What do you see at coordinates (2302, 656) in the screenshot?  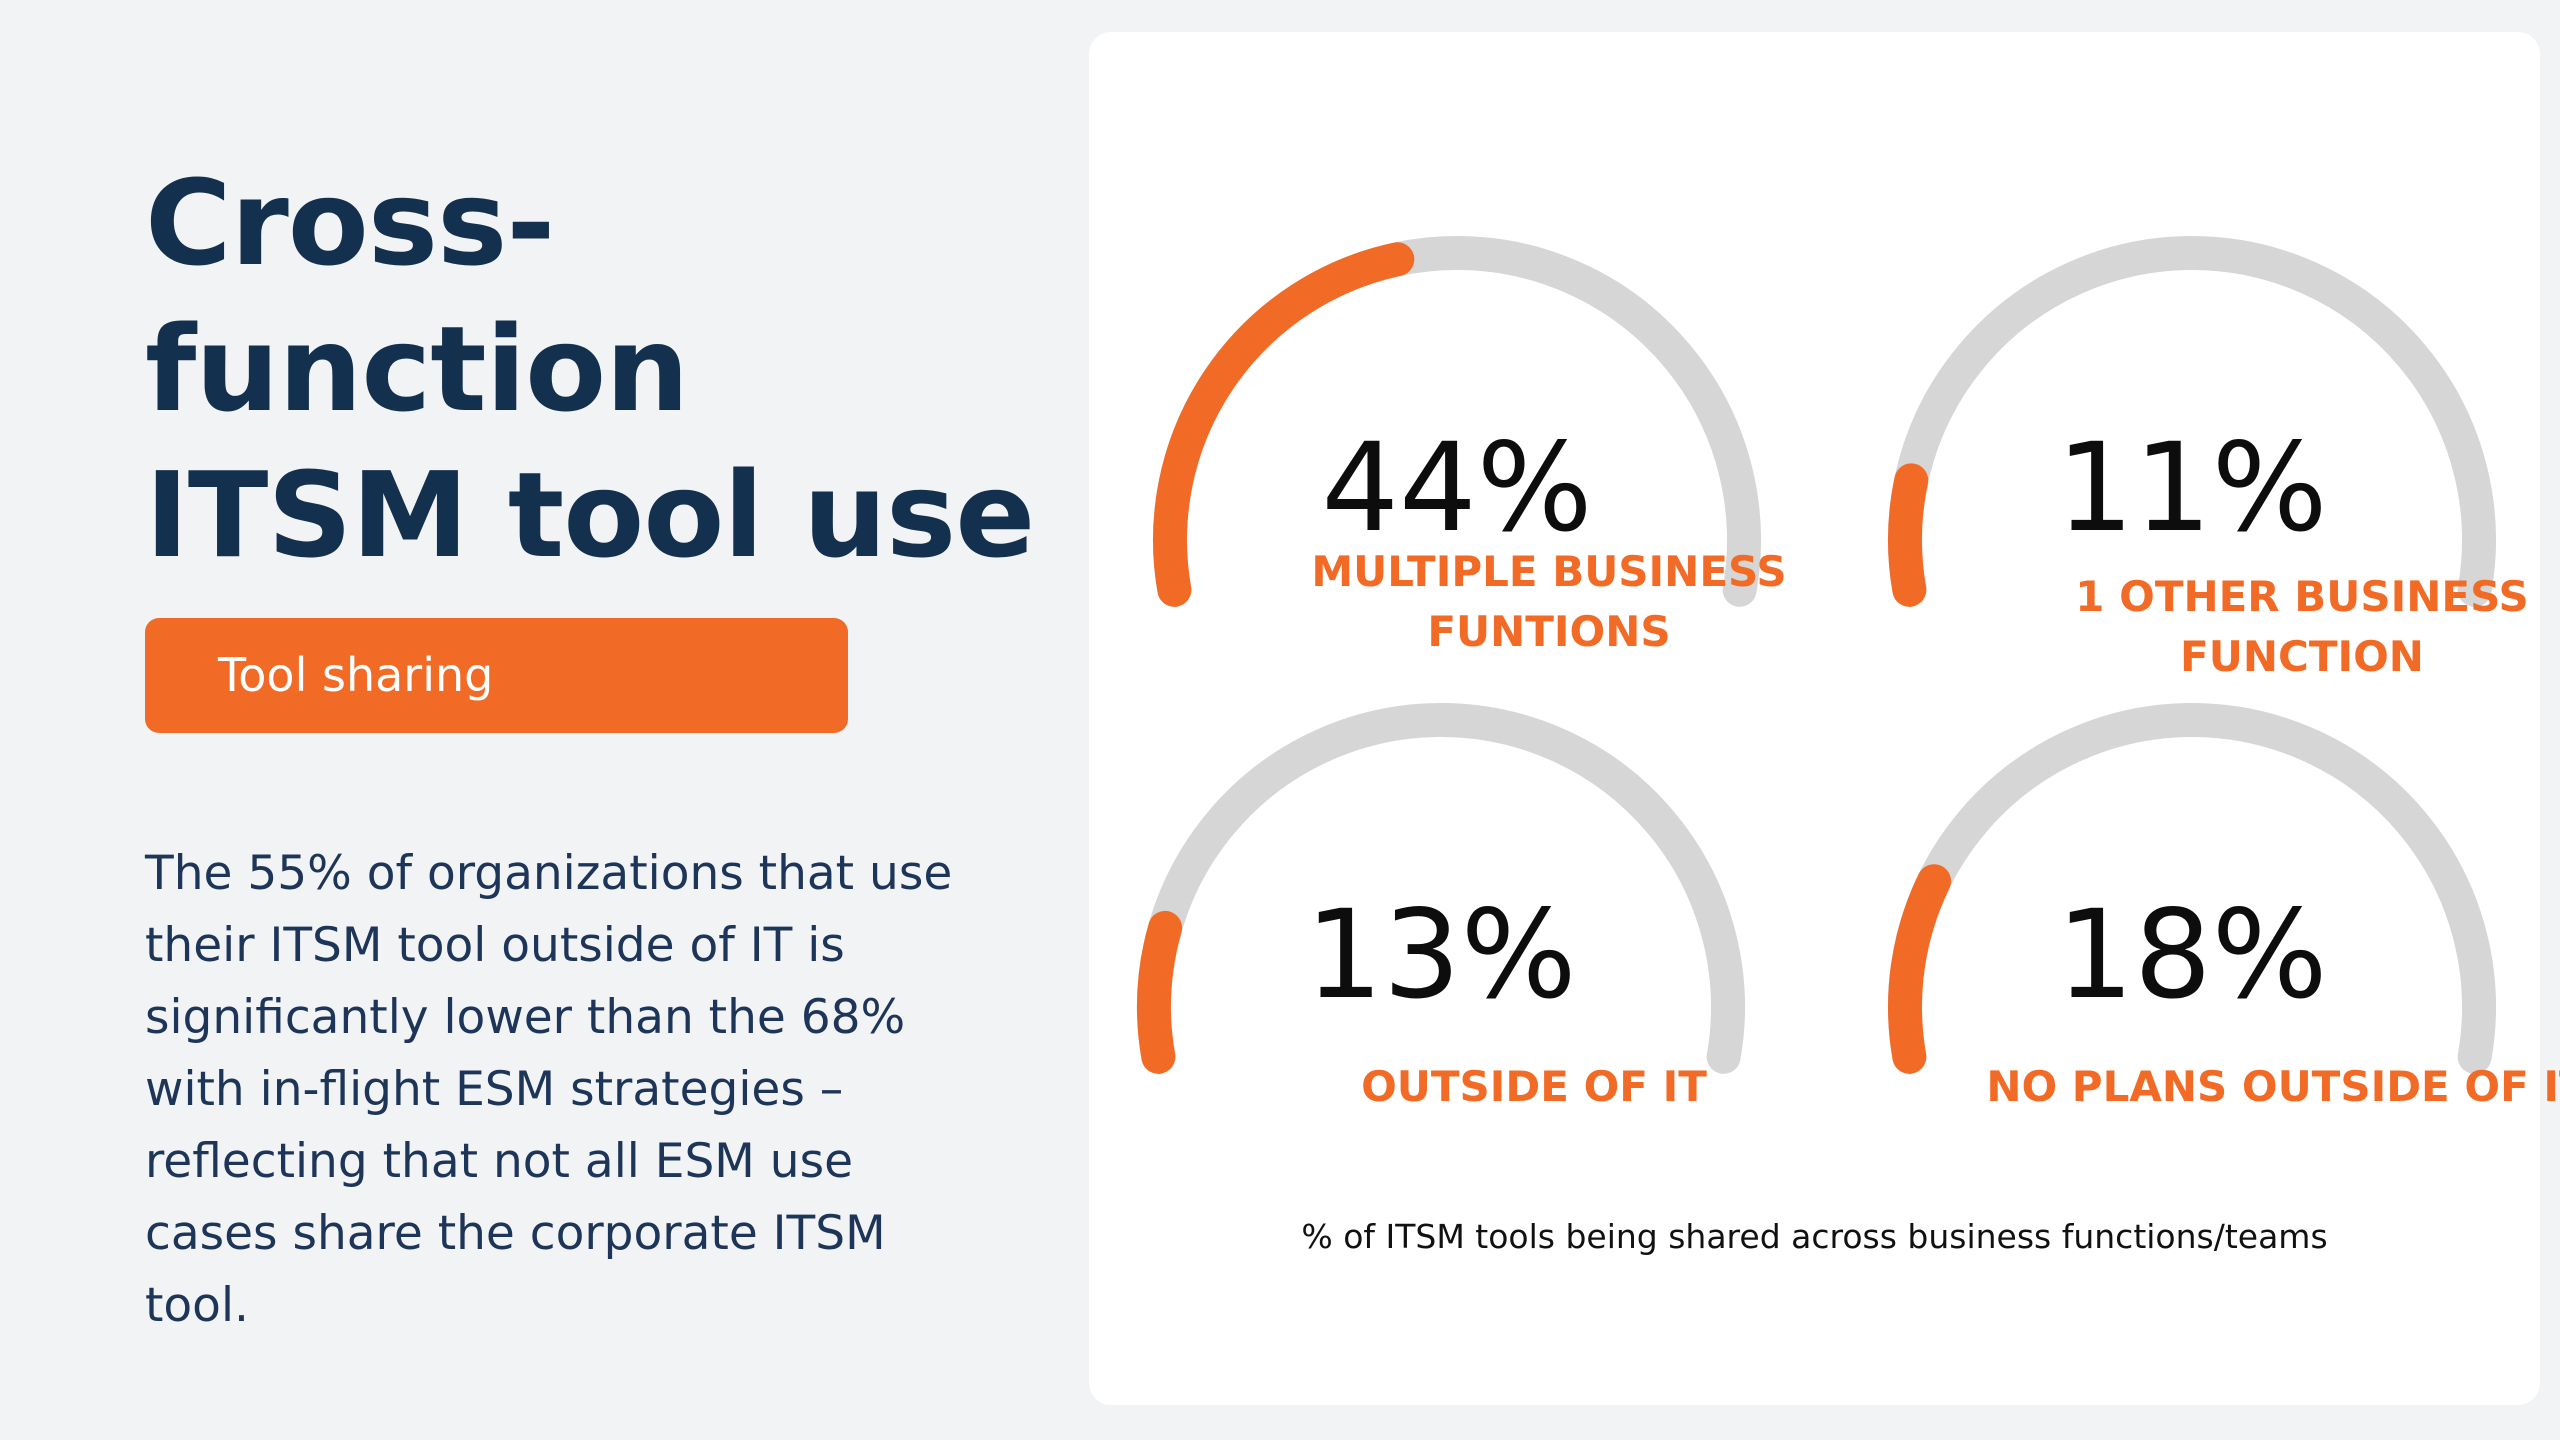 I see `gauge-label-line: FUNCTION` at bounding box center [2302, 656].